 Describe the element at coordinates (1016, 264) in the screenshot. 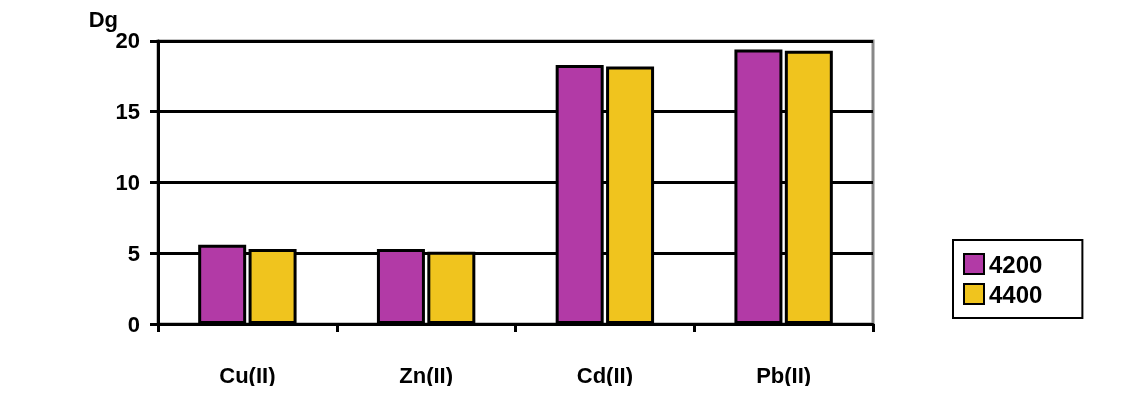

I see `legend-label: 4200` at that location.